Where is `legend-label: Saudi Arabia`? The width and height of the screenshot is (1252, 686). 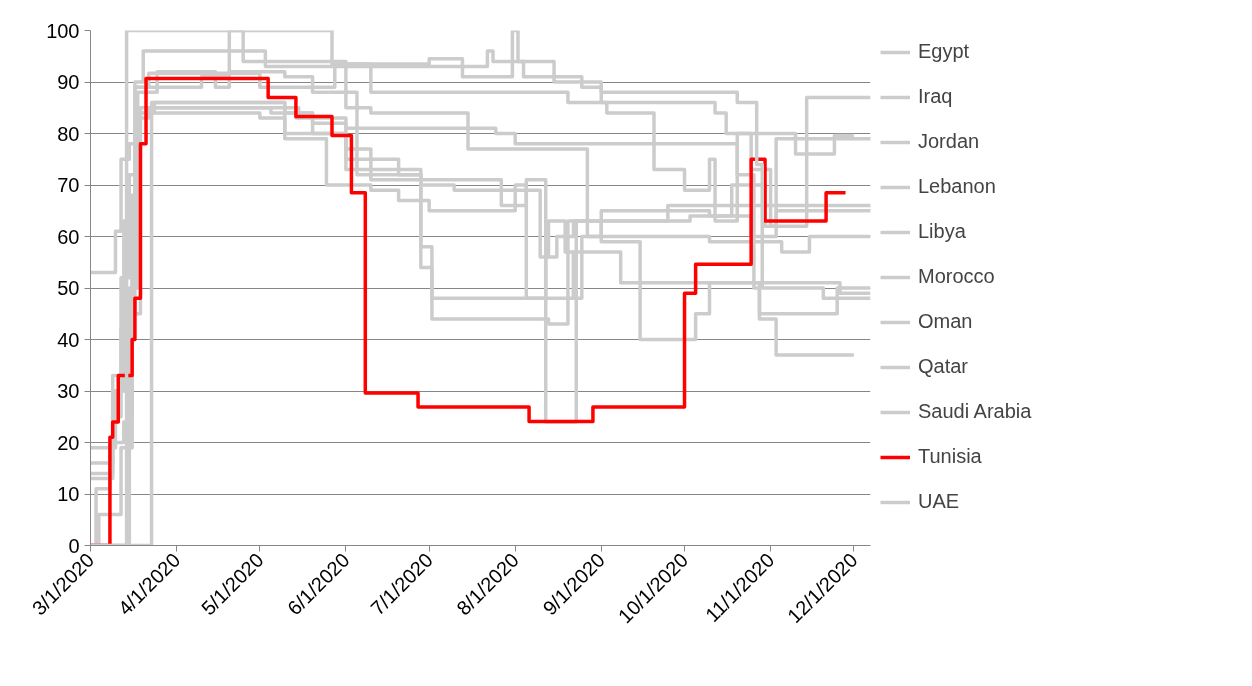
legend-label: Saudi Arabia is located at coordinates (975, 411).